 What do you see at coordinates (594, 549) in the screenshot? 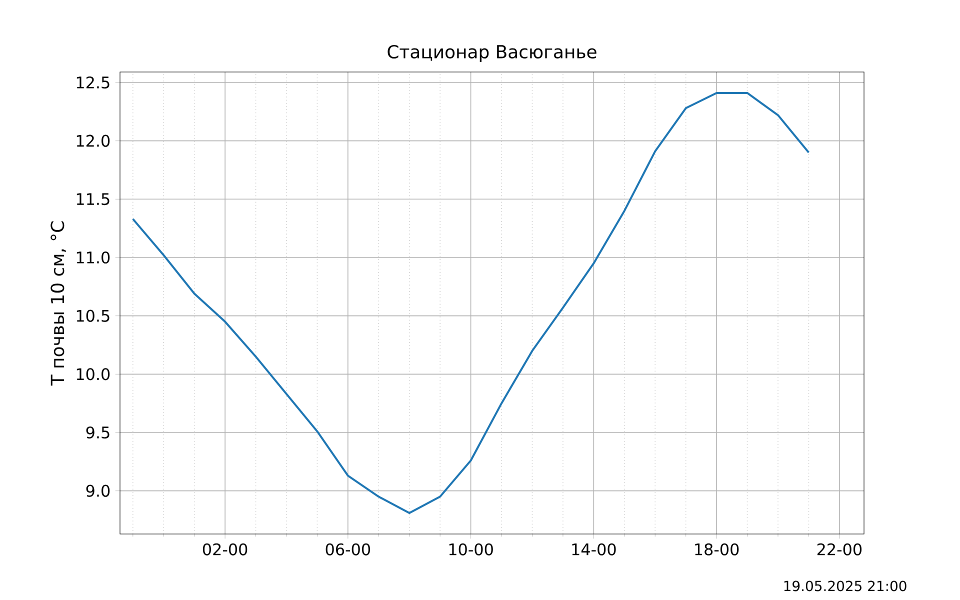
I see `x-tick-label: 14-00` at bounding box center [594, 549].